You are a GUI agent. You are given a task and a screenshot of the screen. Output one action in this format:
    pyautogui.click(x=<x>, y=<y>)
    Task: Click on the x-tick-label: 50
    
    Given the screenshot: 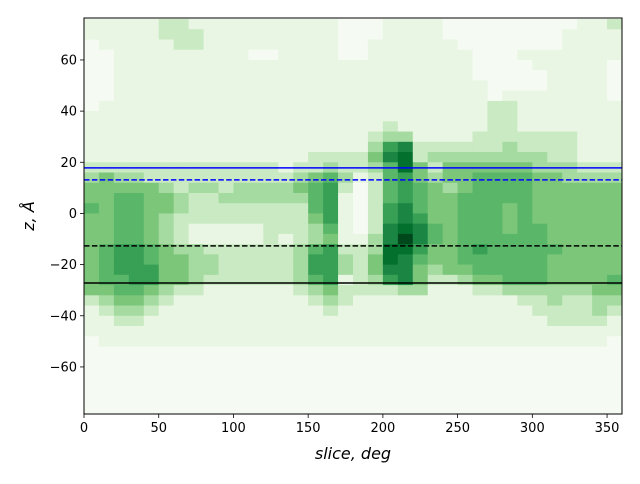 What is the action you would take?
    pyautogui.click(x=158, y=428)
    